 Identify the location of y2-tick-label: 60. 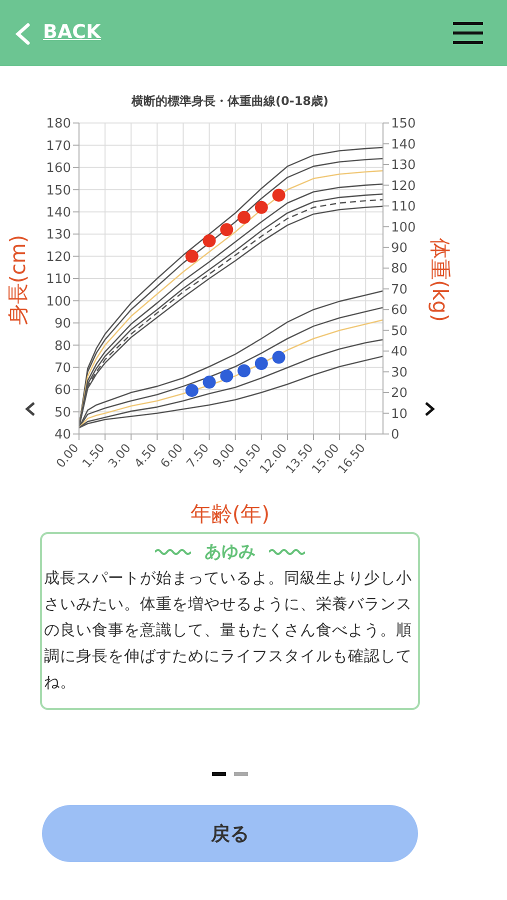
(399, 310).